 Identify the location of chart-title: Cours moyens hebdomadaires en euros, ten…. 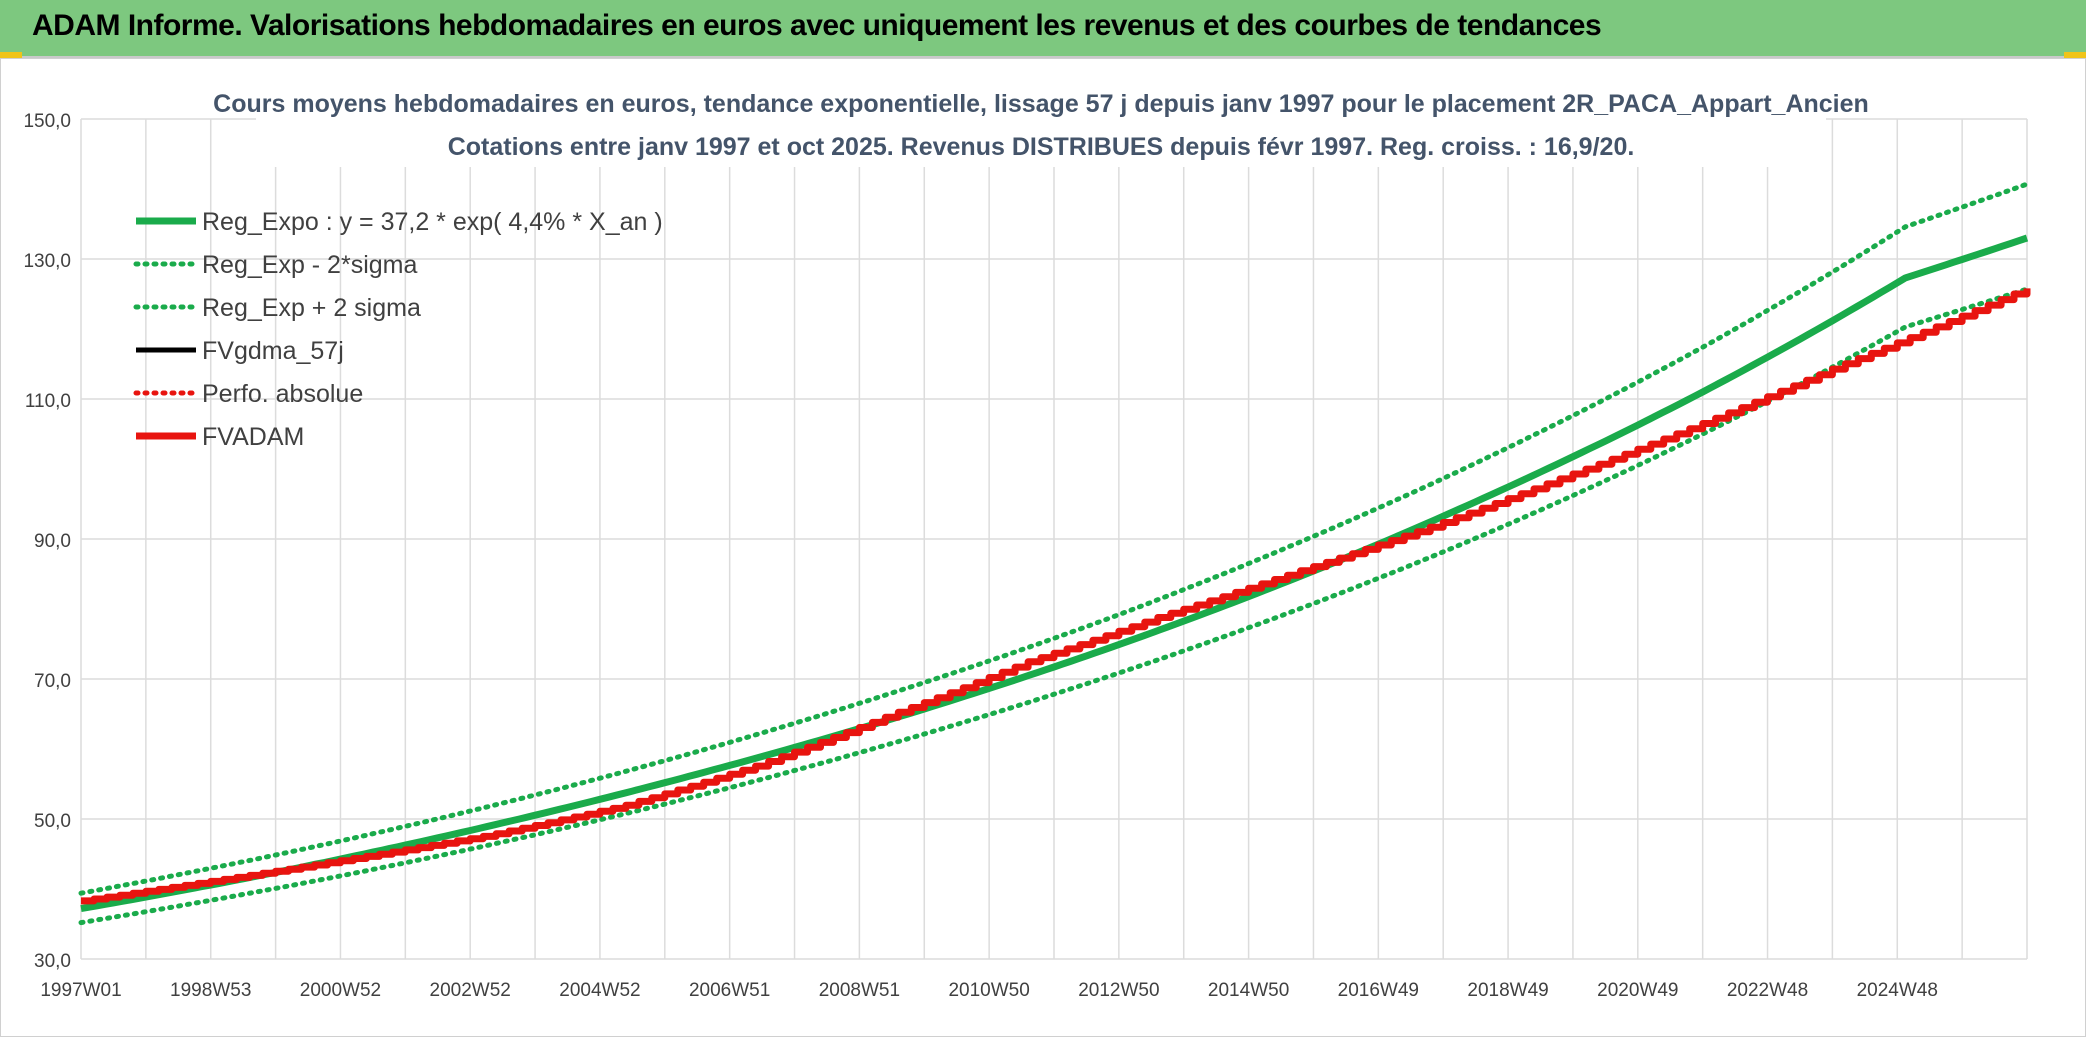
(1041, 104).